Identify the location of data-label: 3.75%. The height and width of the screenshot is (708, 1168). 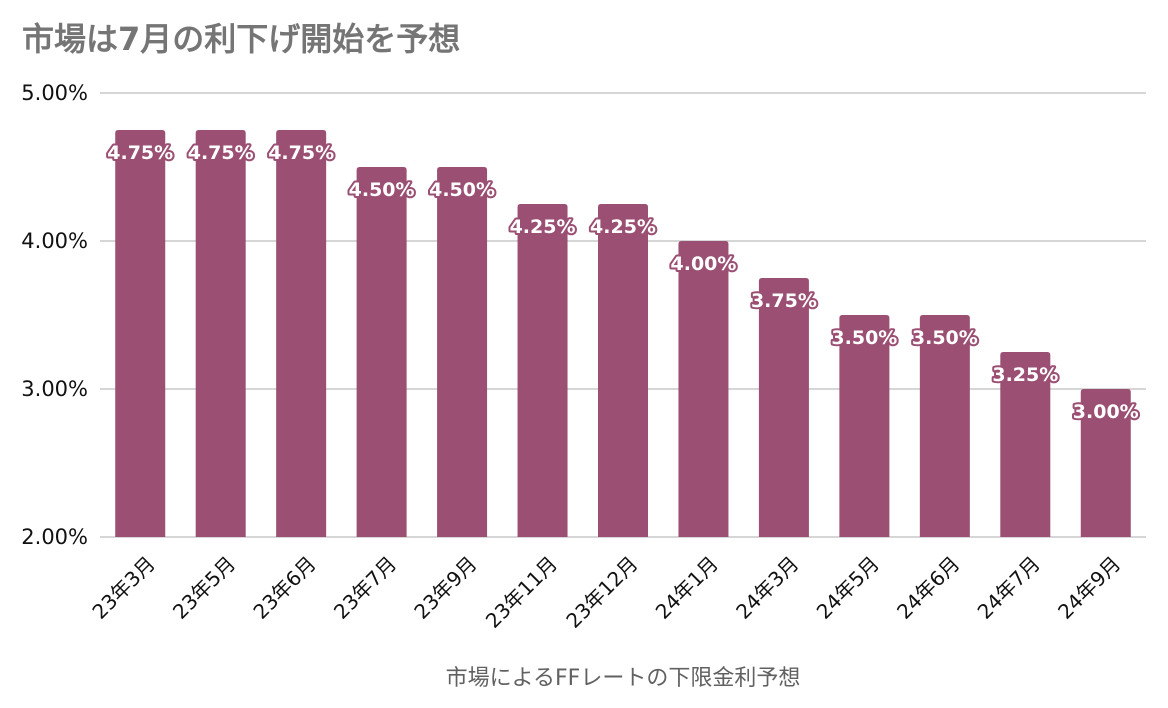
(784, 301).